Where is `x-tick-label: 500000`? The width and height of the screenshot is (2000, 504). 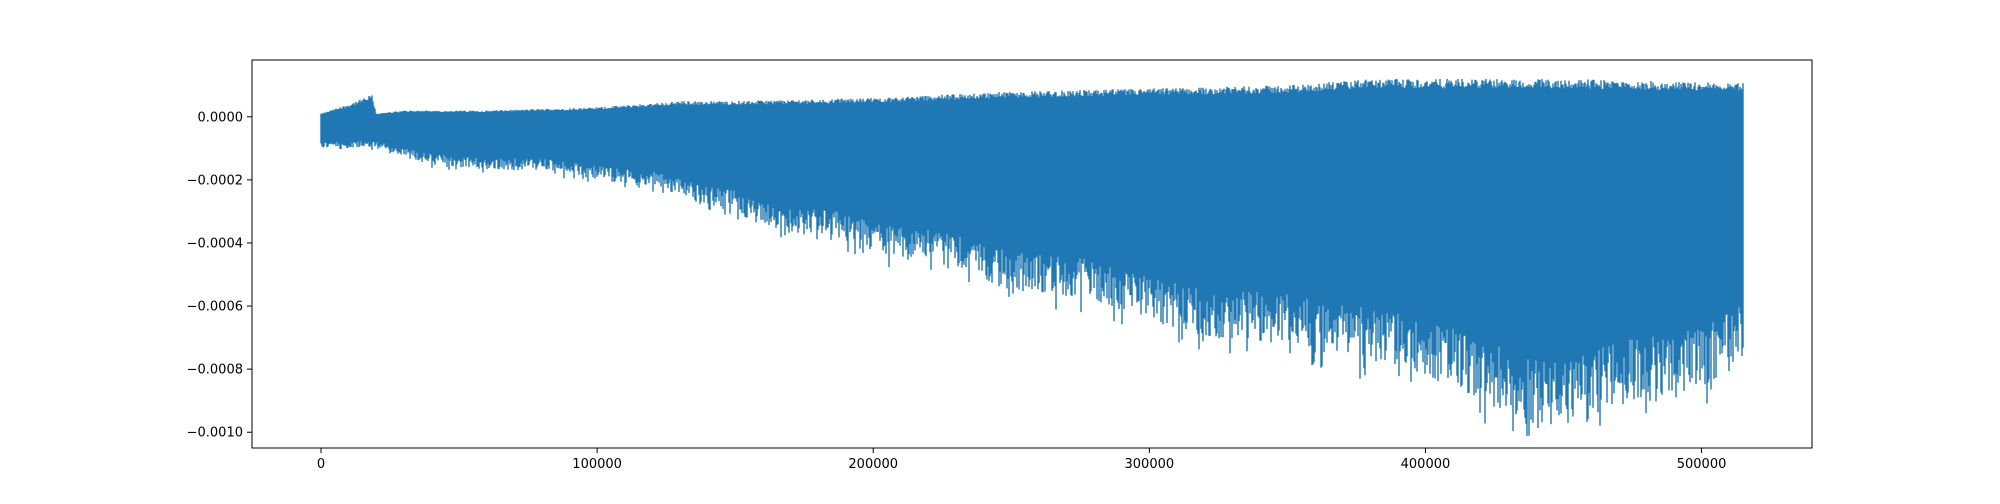
x-tick-label: 500000 is located at coordinates (1702, 464).